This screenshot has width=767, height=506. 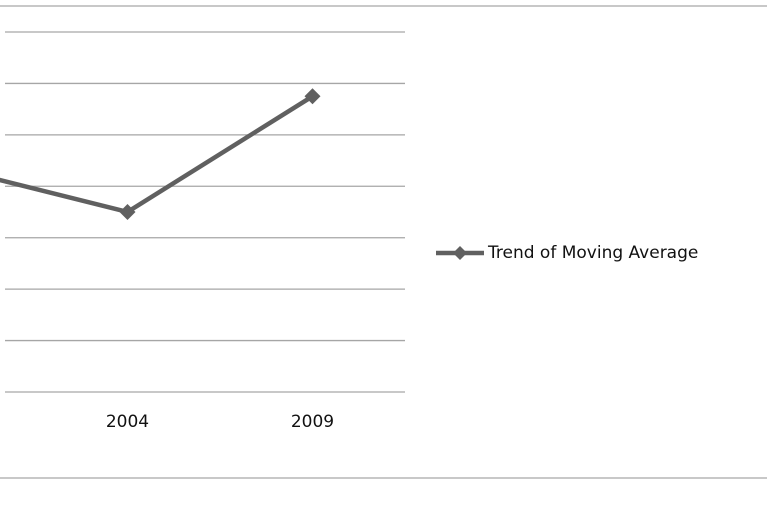 I want to click on x-tick-label: 2004, so click(x=127, y=422).